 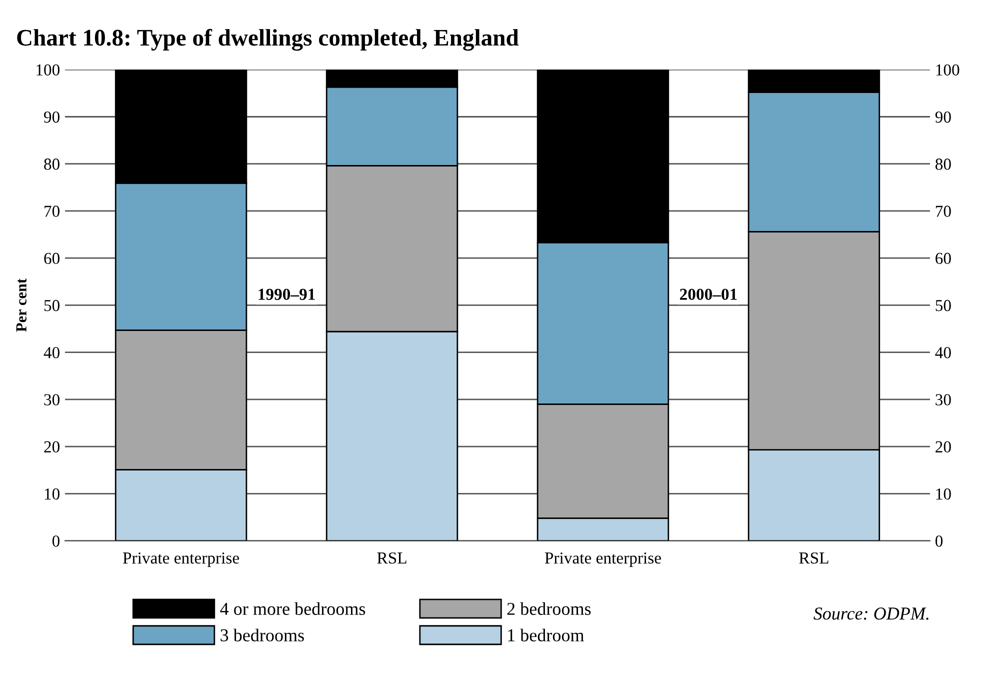 I want to click on y2-tick-label: 70, so click(x=943, y=211).